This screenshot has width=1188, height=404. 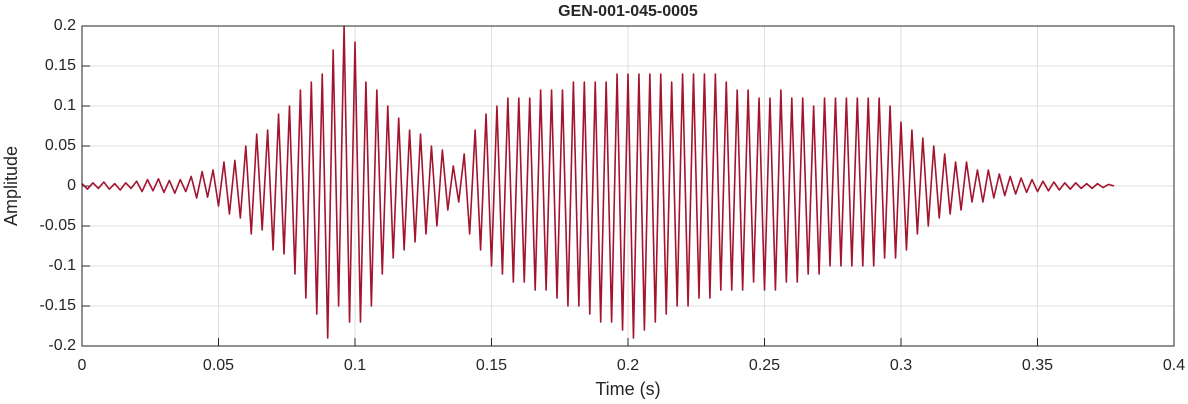 I want to click on x-tick-label: 0.2, so click(x=628, y=365).